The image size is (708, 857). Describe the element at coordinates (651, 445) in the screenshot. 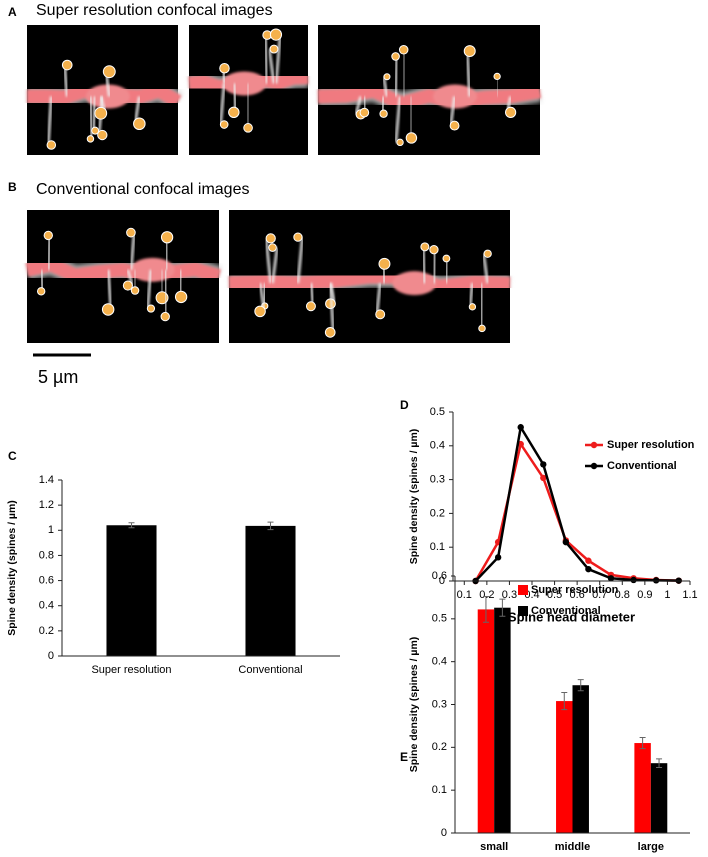

I see `legend-label: Super resolution` at that location.